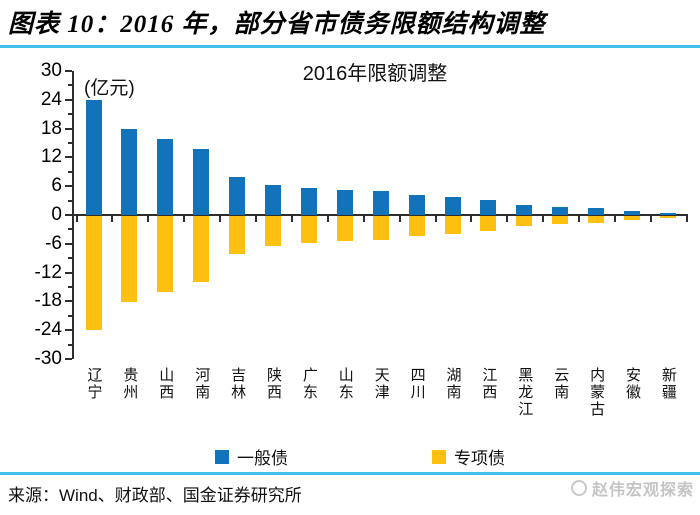 Image resolution: width=700 pixels, height=515 pixels. I want to click on x-category-label: 江西, so click(489, 384).